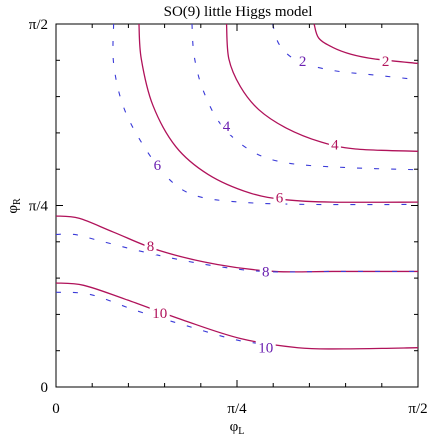 The width and height of the screenshot is (436, 436). I want to click on contour-label-dashed-8: 8, so click(266, 273).